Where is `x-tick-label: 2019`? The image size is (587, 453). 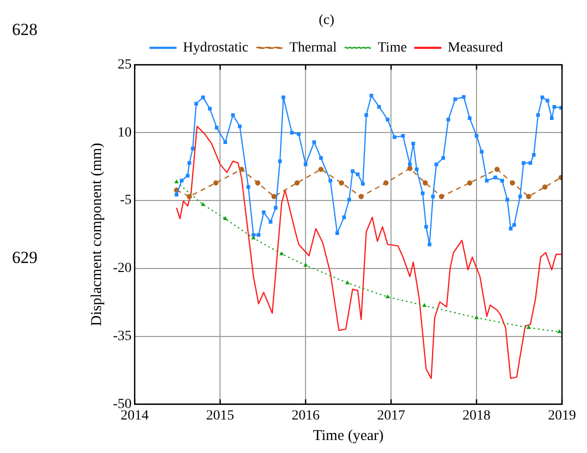 x-tick-label: 2019 is located at coordinates (562, 416).